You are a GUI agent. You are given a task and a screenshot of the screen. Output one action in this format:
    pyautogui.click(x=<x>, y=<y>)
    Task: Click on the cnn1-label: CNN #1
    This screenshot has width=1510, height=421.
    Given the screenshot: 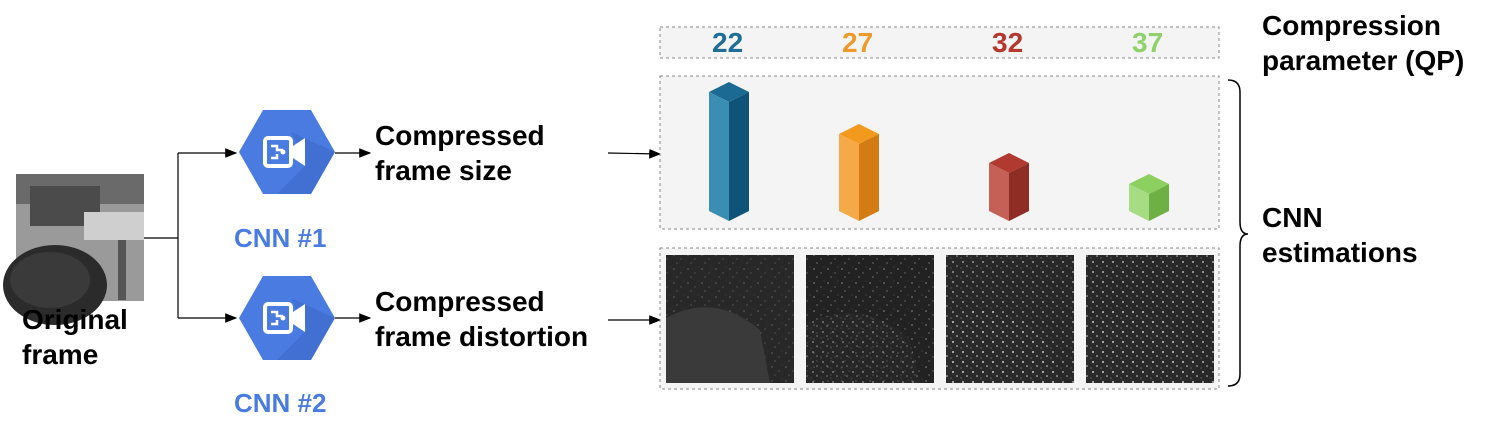 What is the action you would take?
    pyautogui.click(x=280, y=238)
    